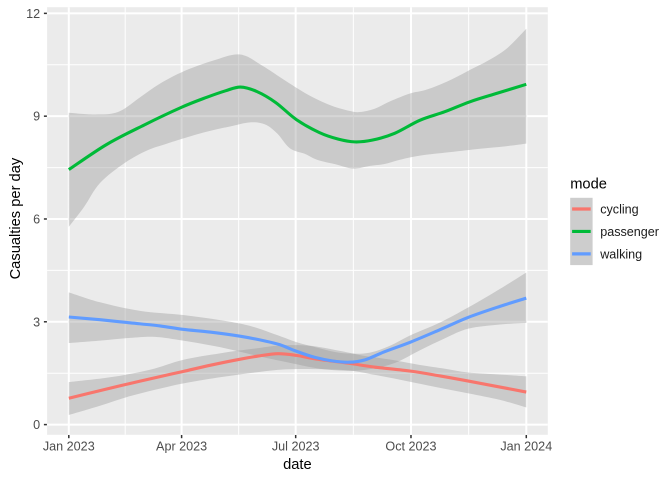  I want to click on svg-text: 3, so click(36, 322).